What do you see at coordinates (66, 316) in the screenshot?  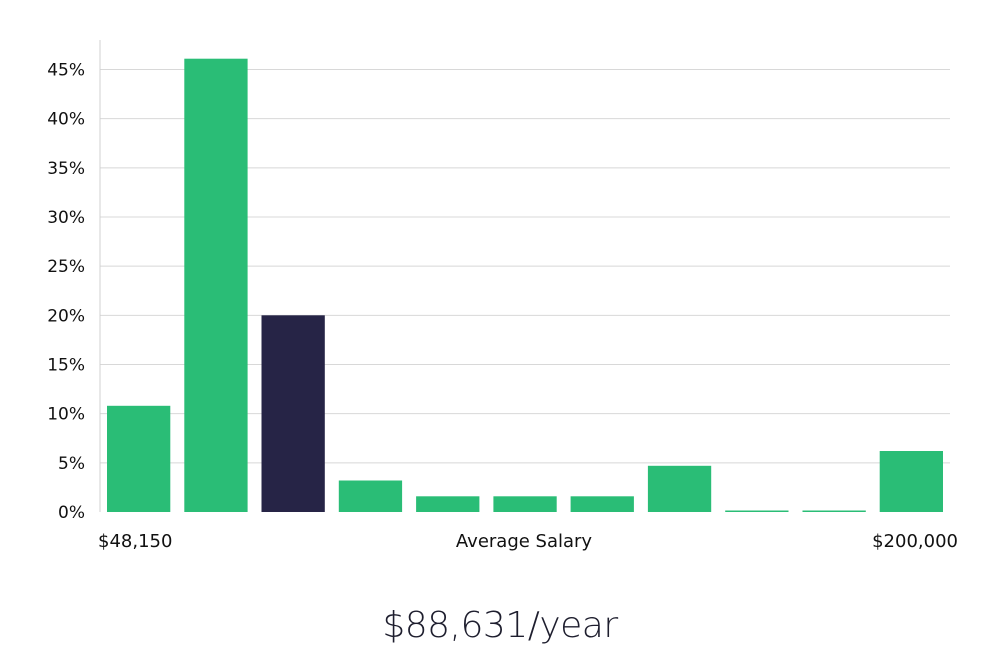 I see `y-tick-label: 20%` at bounding box center [66, 316].